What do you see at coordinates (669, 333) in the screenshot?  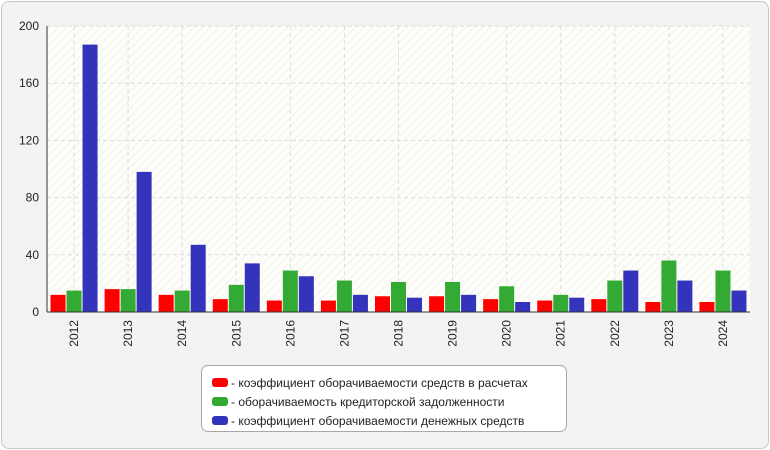 I see `x-tick-label: 2023` at bounding box center [669, 333].